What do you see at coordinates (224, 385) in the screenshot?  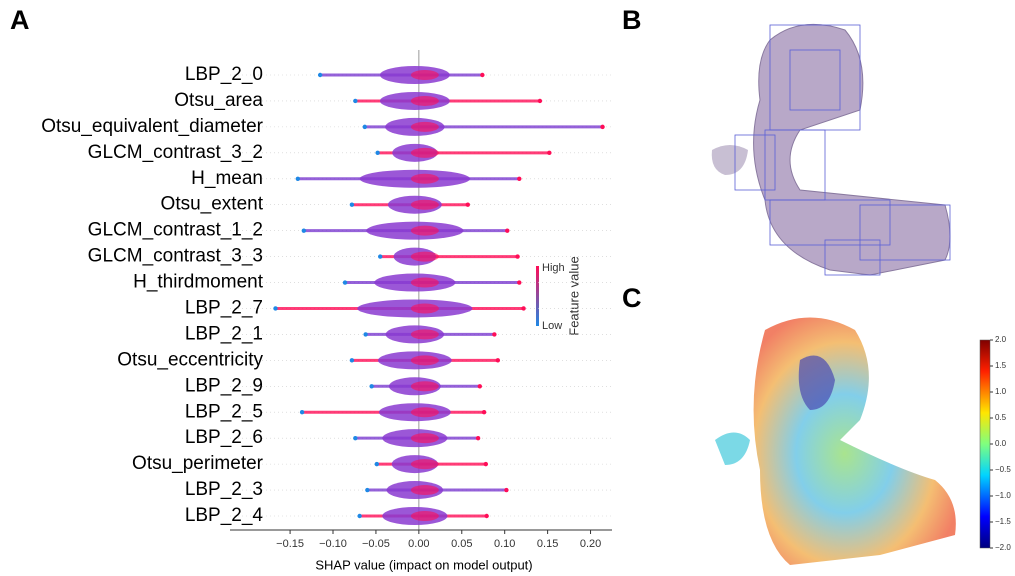 I see `feature-label: LBP_2_9` at bounding box center [224, 385].